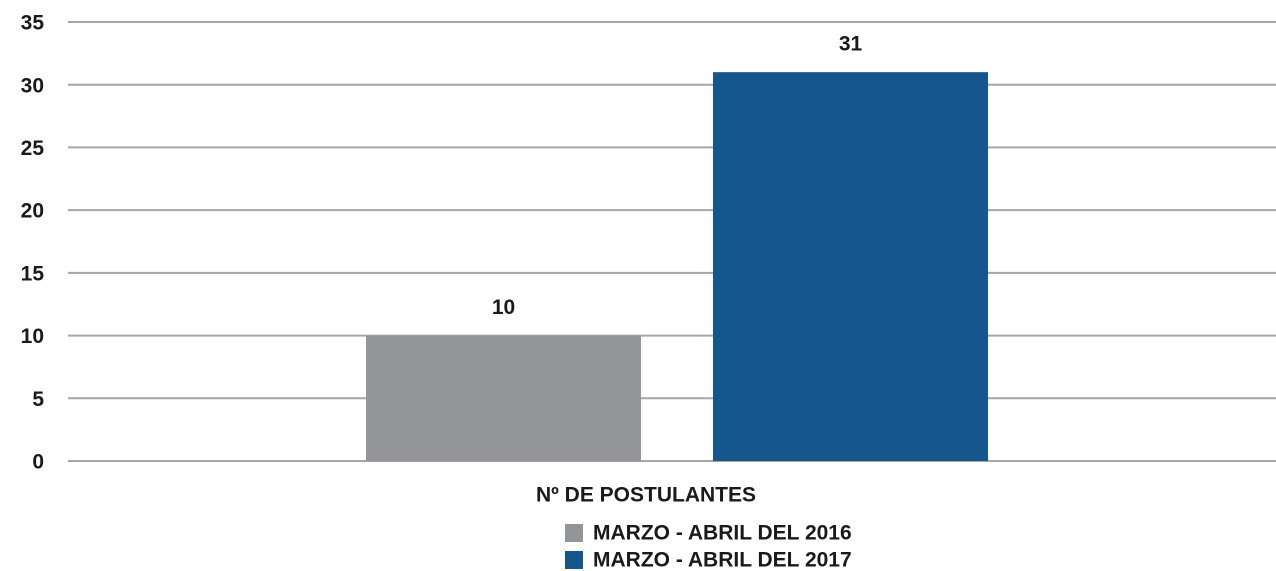 The height and width of the screenshot is (571, 1276). I want to click on data-label: 31, so click(851, 44).